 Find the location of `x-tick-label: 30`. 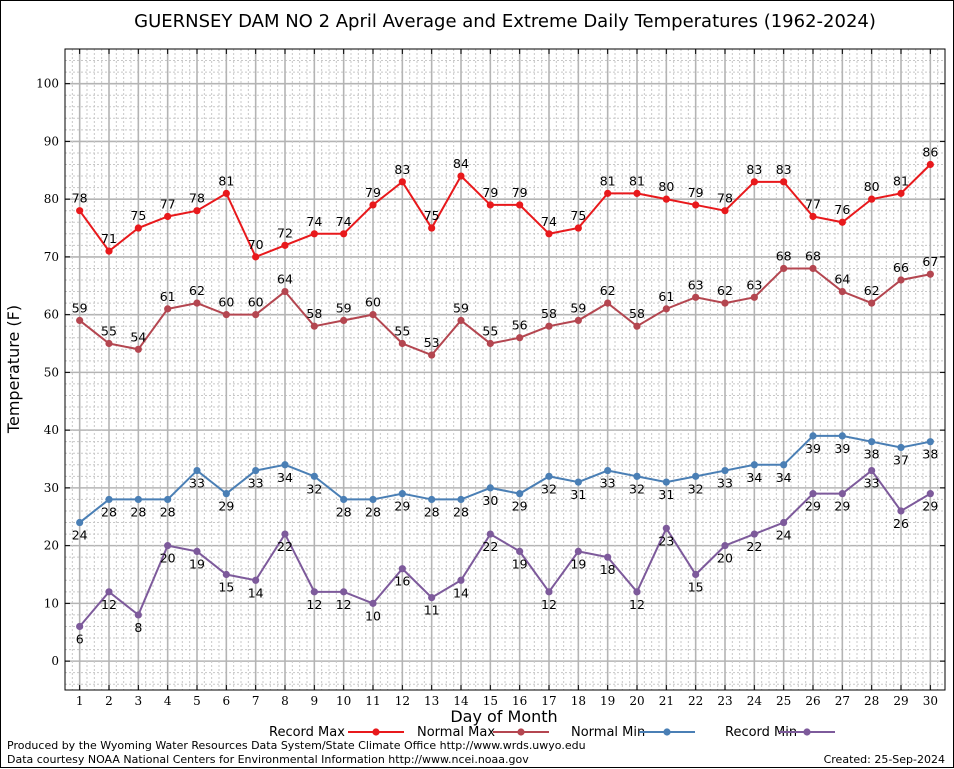

x-tick-label: 30 is located at coordinates (930, 701).